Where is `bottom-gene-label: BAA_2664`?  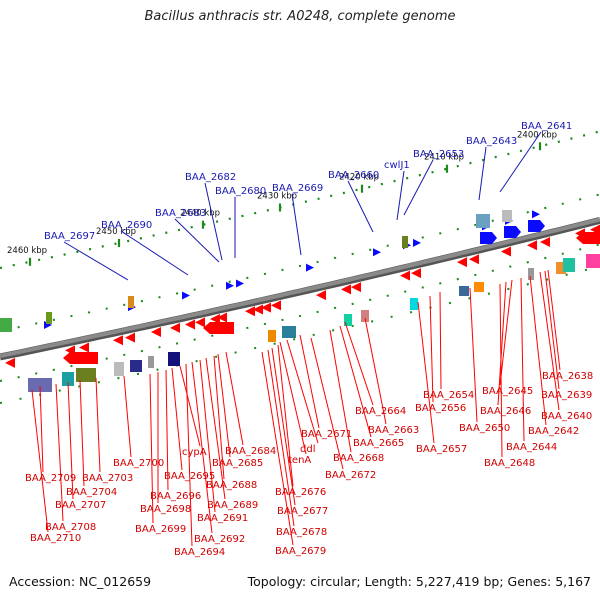
bottom-gene-label: BAA_2664 is located at coordinates (380, 411).